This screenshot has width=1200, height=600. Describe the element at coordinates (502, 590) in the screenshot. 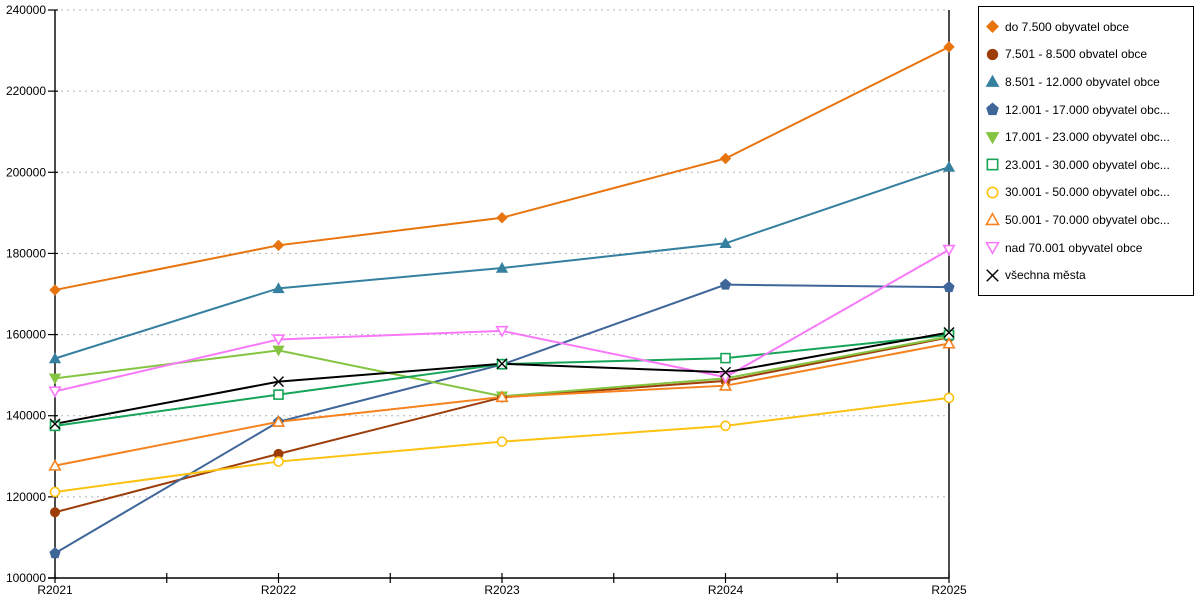

I see `x-axis-tick-label: R2023` at that location.